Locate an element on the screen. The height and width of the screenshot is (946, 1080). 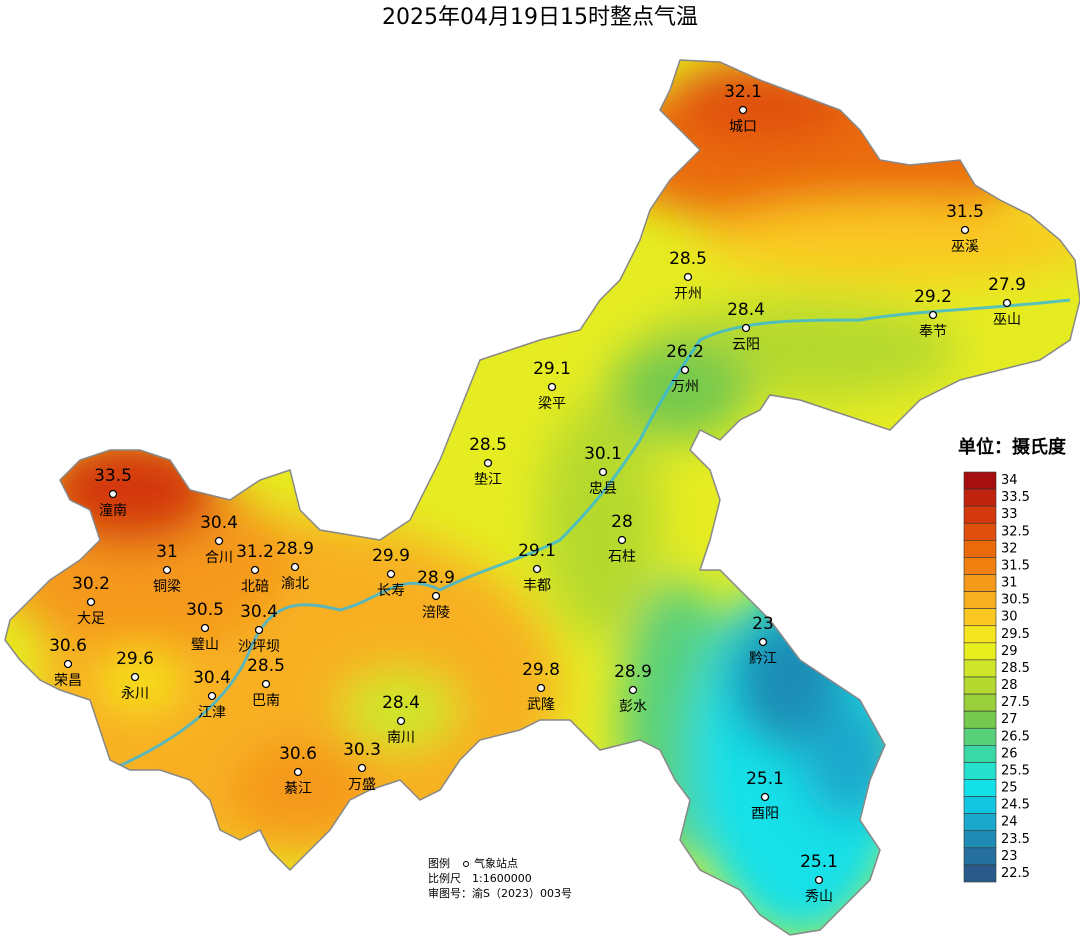
station-name: 忠县 is located at coordinates (603, 489).